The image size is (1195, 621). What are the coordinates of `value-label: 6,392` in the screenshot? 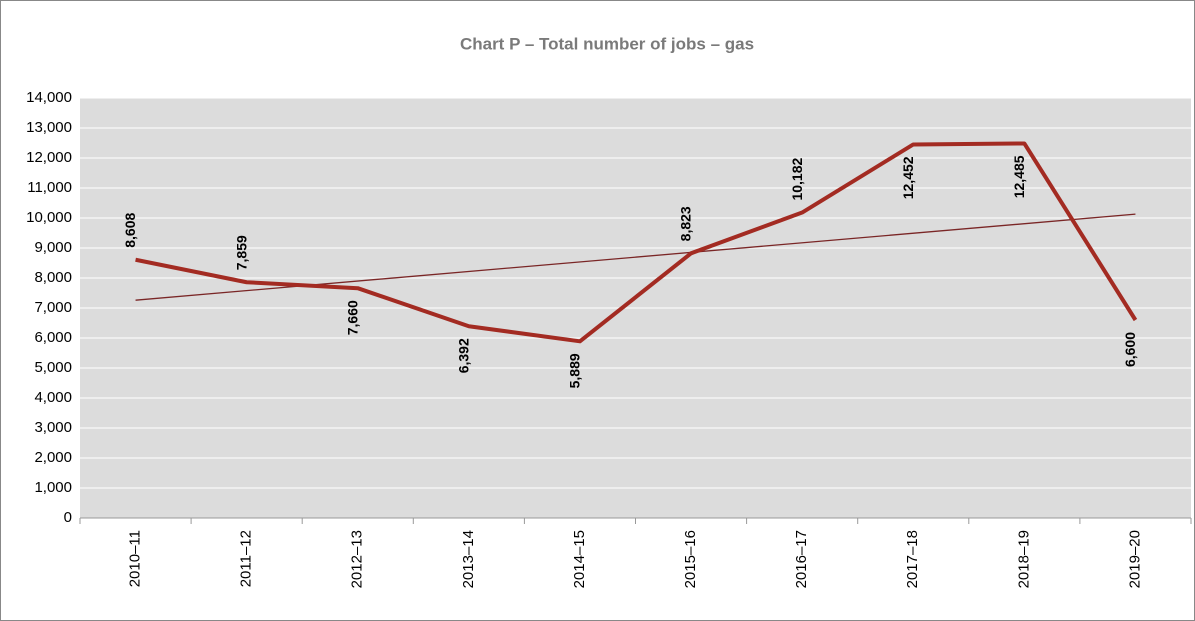 It's located at (464, 355).